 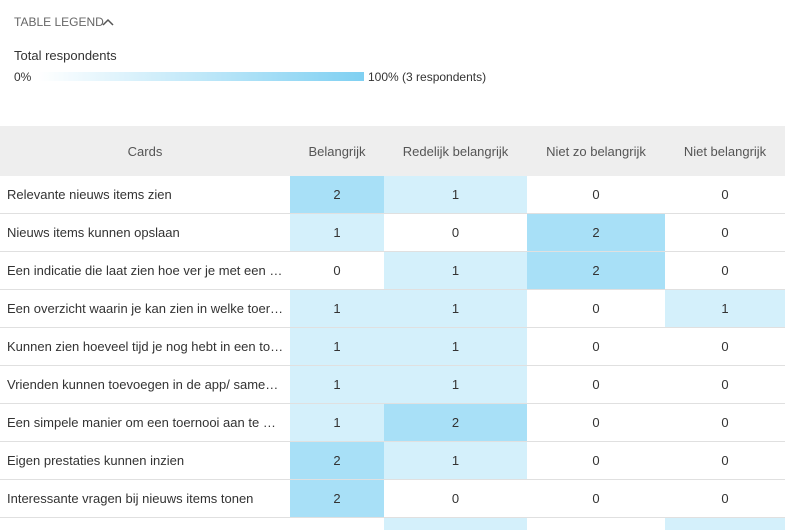 What do you see at coordinates (427, 77) in the screenshot?
I see `legend-max: 100% (3 respondents)` at bounding box center [427, 77].